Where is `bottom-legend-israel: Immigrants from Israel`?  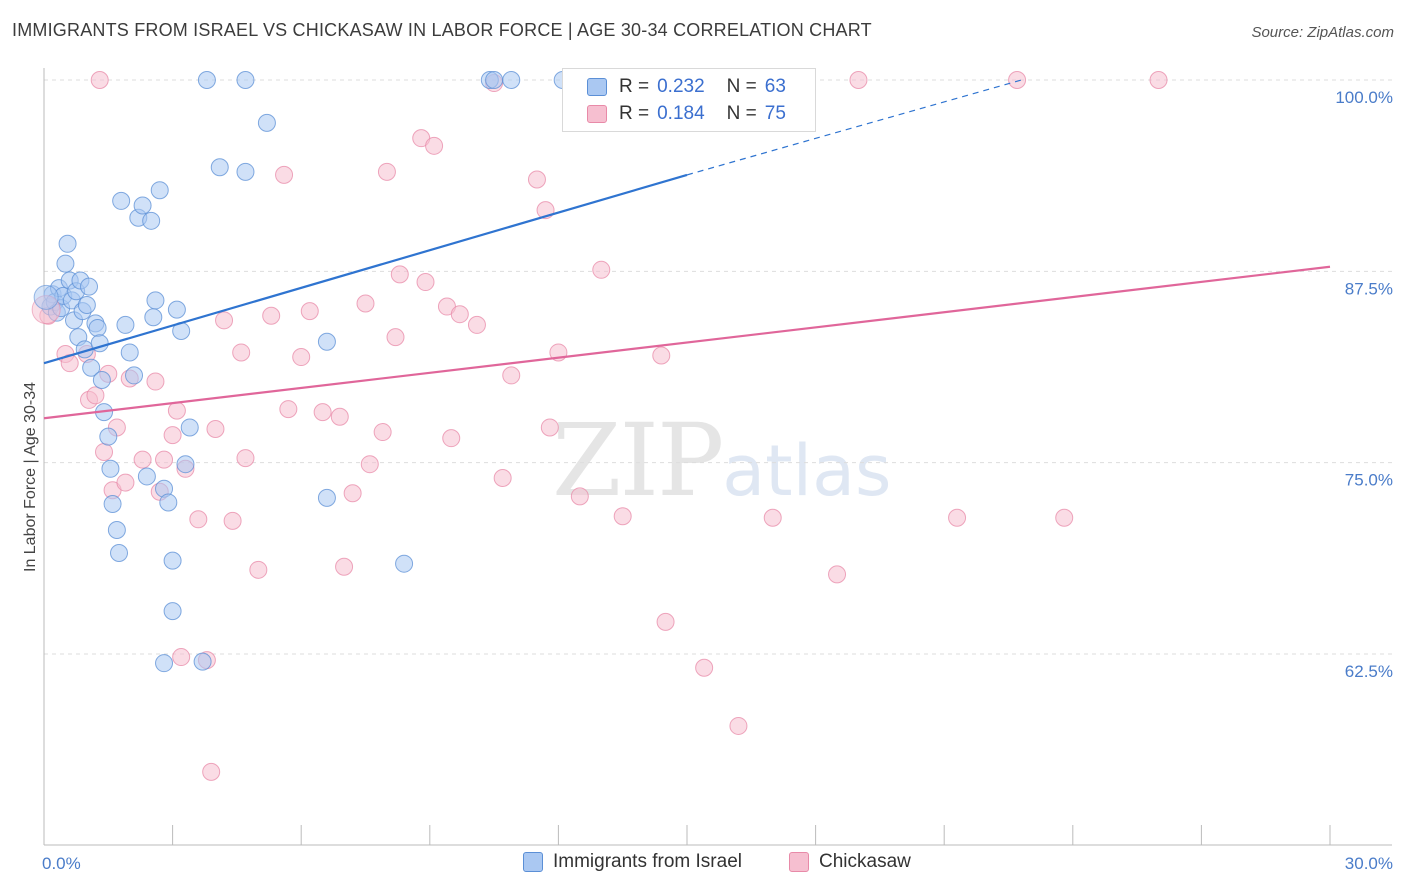
bottom-legend-israel: Immigrants from Israel is located at coordinates (632, 862).